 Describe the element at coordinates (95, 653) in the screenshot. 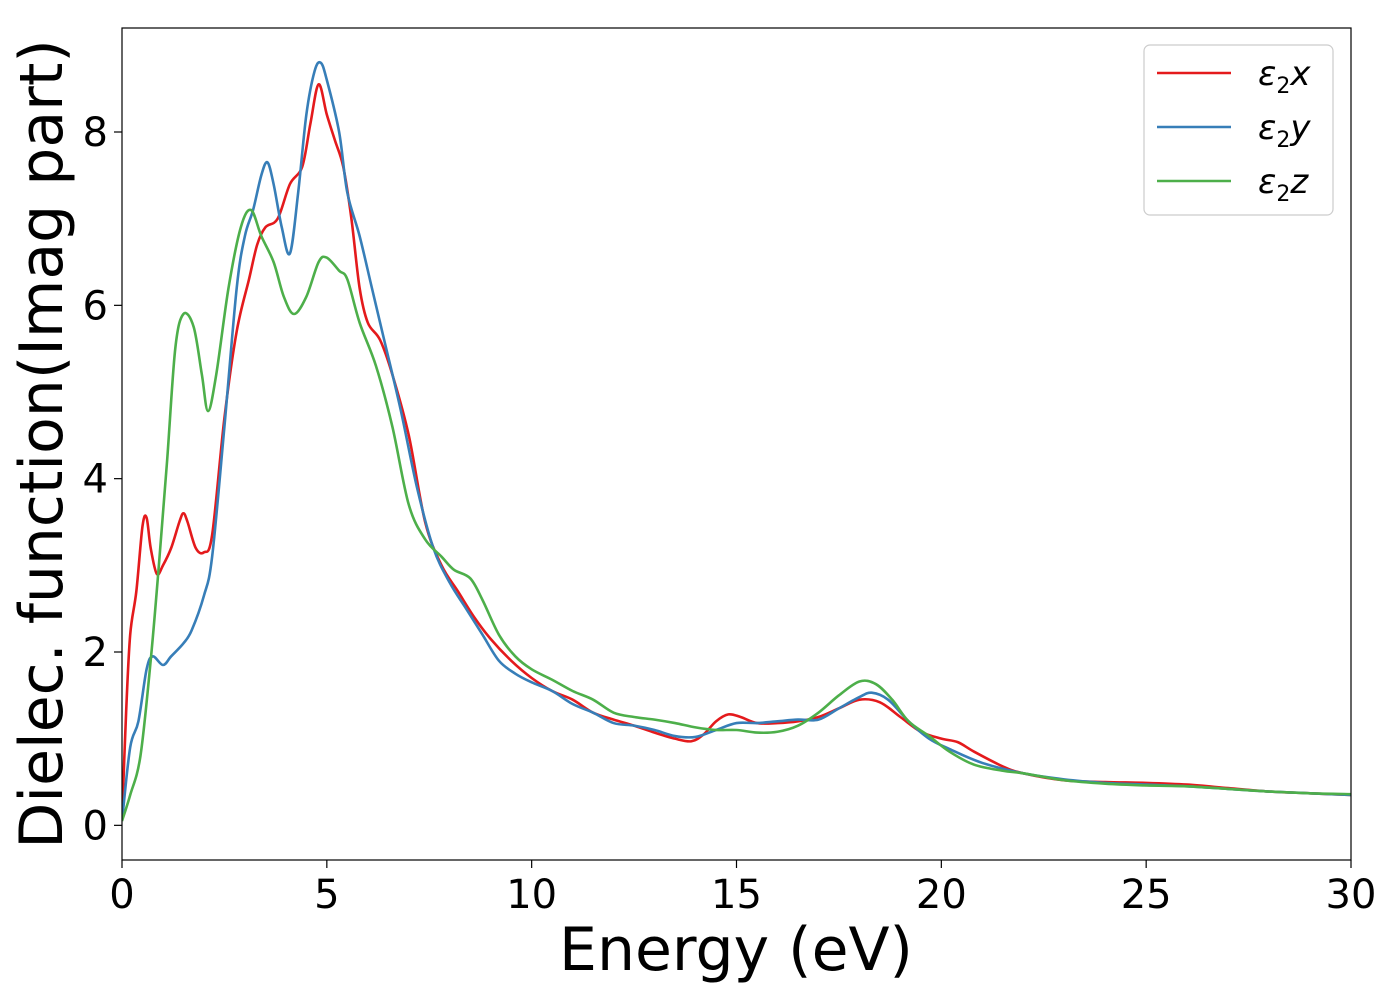

I see `y-tick-label: 2` at that location.